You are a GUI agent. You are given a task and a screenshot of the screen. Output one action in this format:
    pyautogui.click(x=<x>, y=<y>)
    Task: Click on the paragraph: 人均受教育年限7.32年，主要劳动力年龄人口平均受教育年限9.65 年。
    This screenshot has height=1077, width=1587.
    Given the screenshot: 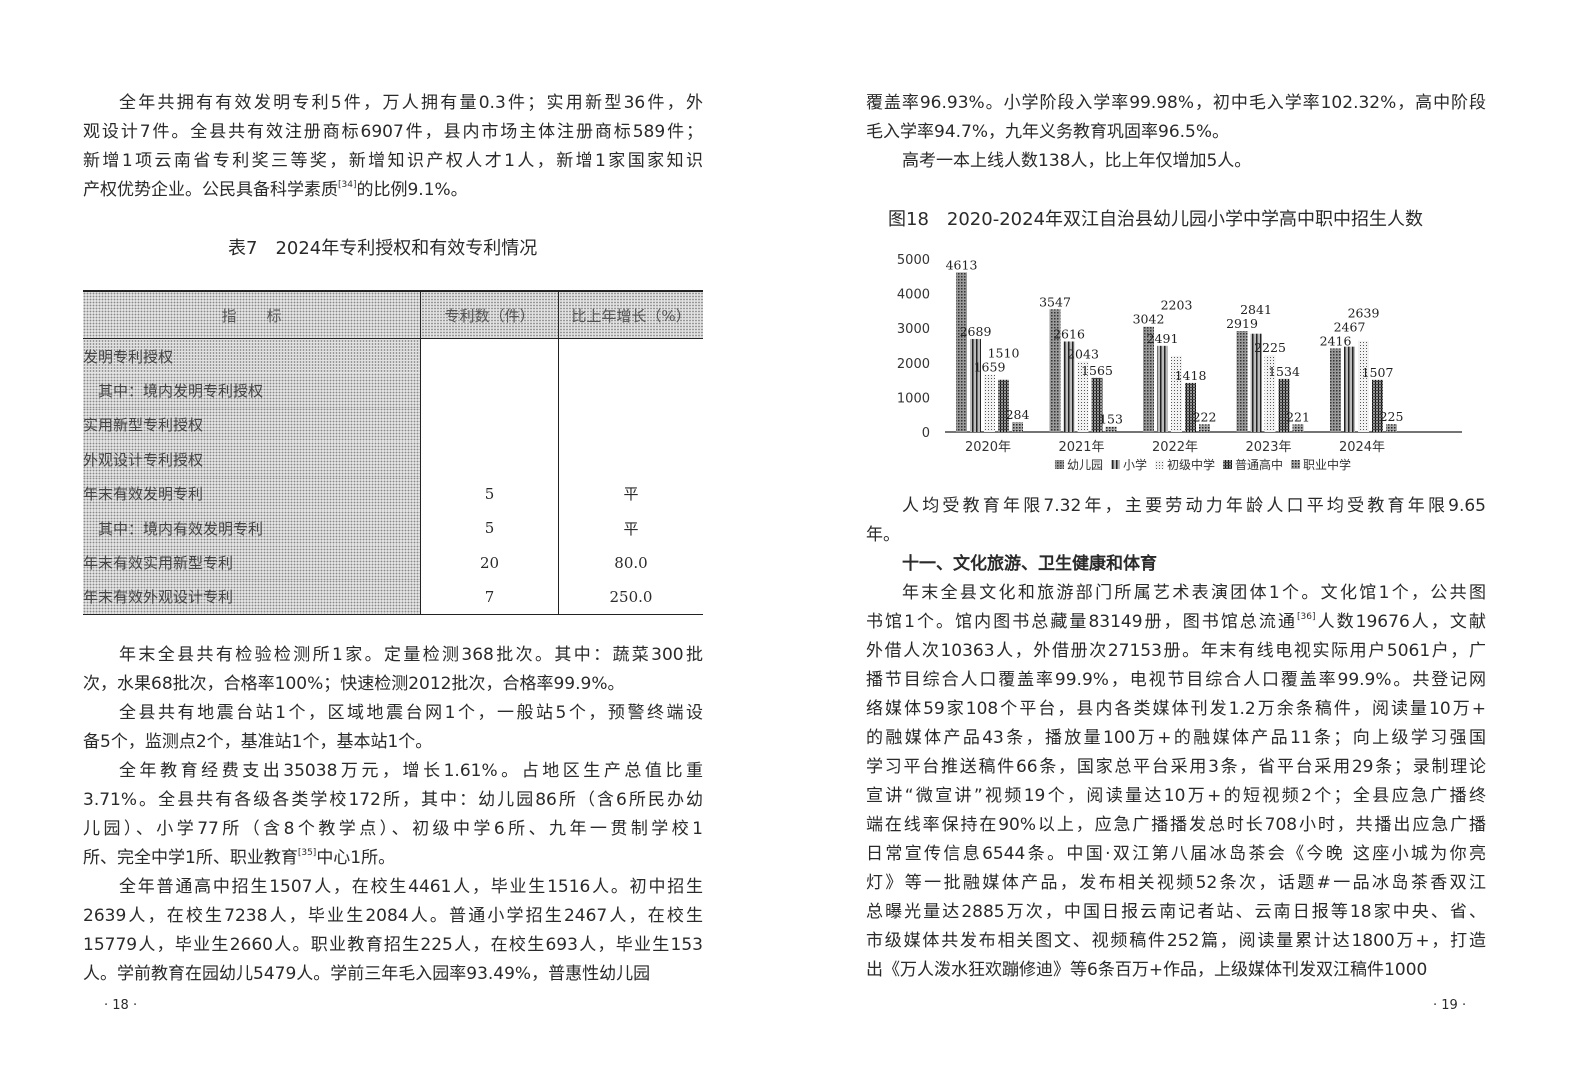 What is the action you would take?
    pyautogui.click(x=1176, y=521)
    